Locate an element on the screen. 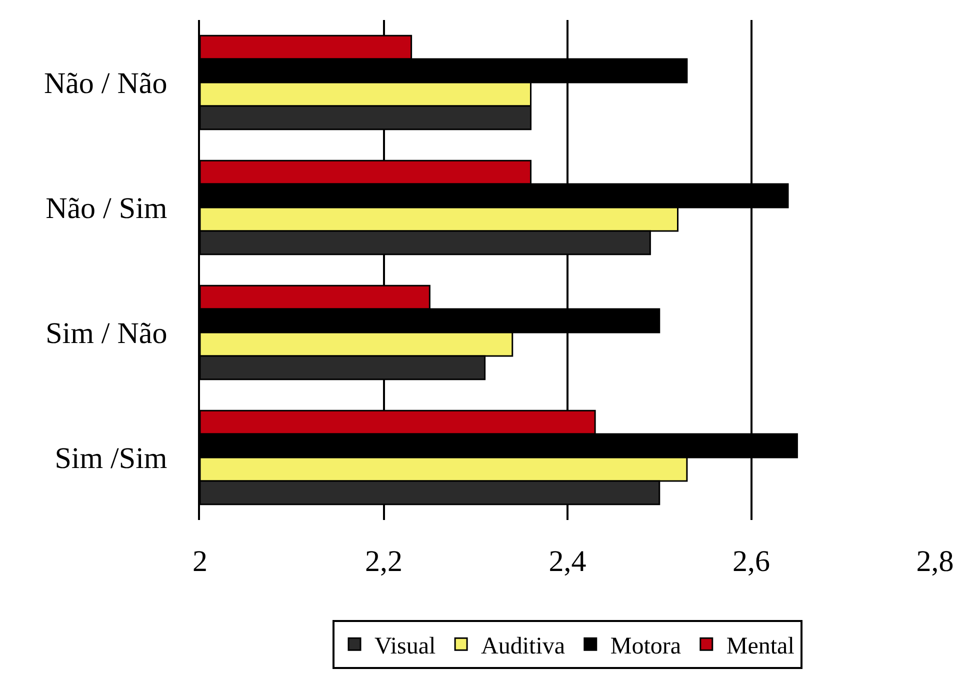 The height and width of the screenshot is (681, 965). x-tick-label: 2,2 is located at coordinates (383, 561).